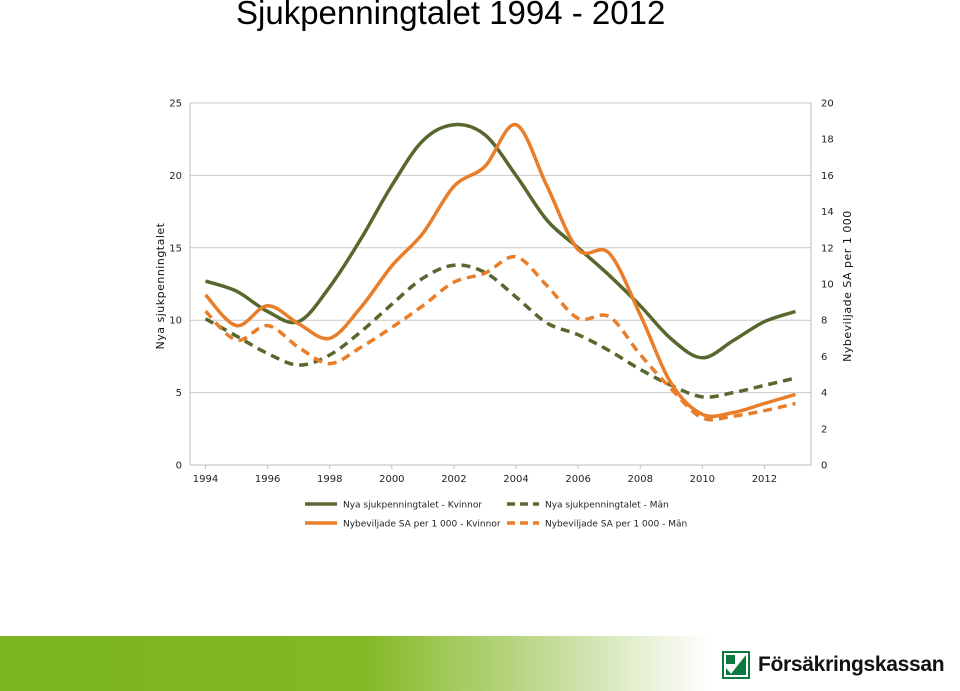  I want to click on brand: Försäkringskassan, so click(833, 665).